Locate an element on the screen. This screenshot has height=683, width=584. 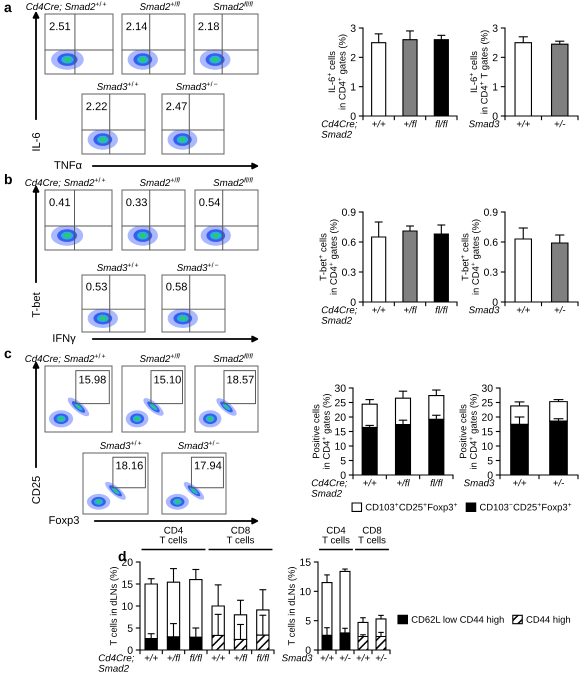
data-label: 15.10 is located at coordinates (167, 380).